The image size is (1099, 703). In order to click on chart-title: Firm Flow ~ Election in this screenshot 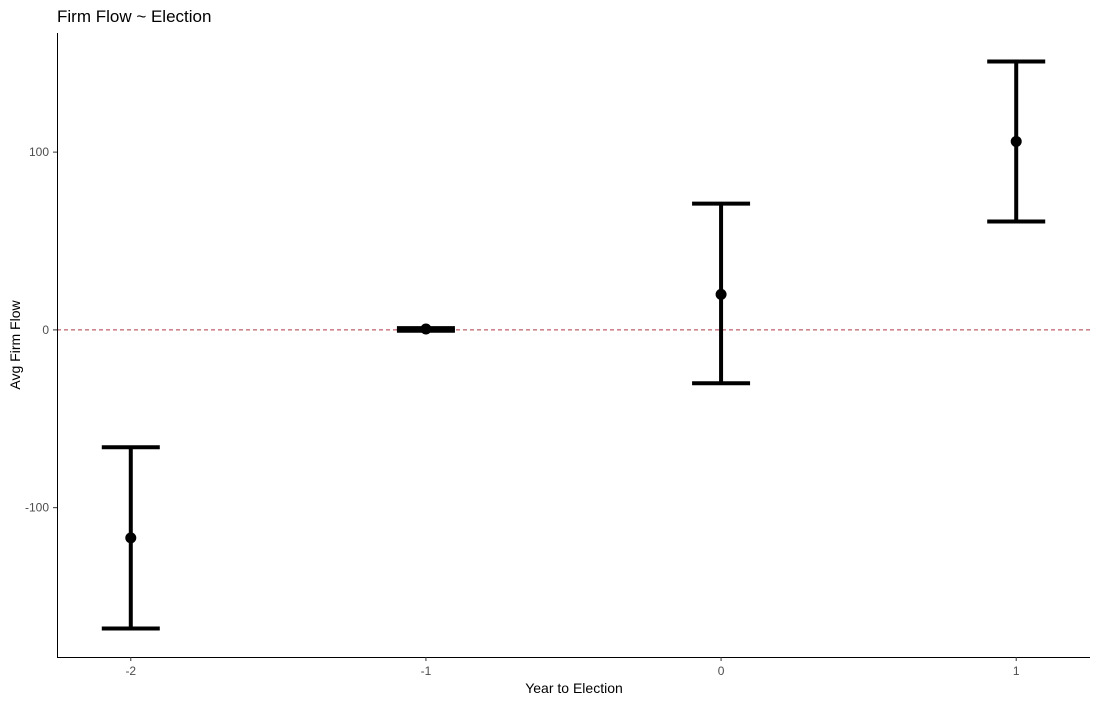, I will do `click(134, 16)`.